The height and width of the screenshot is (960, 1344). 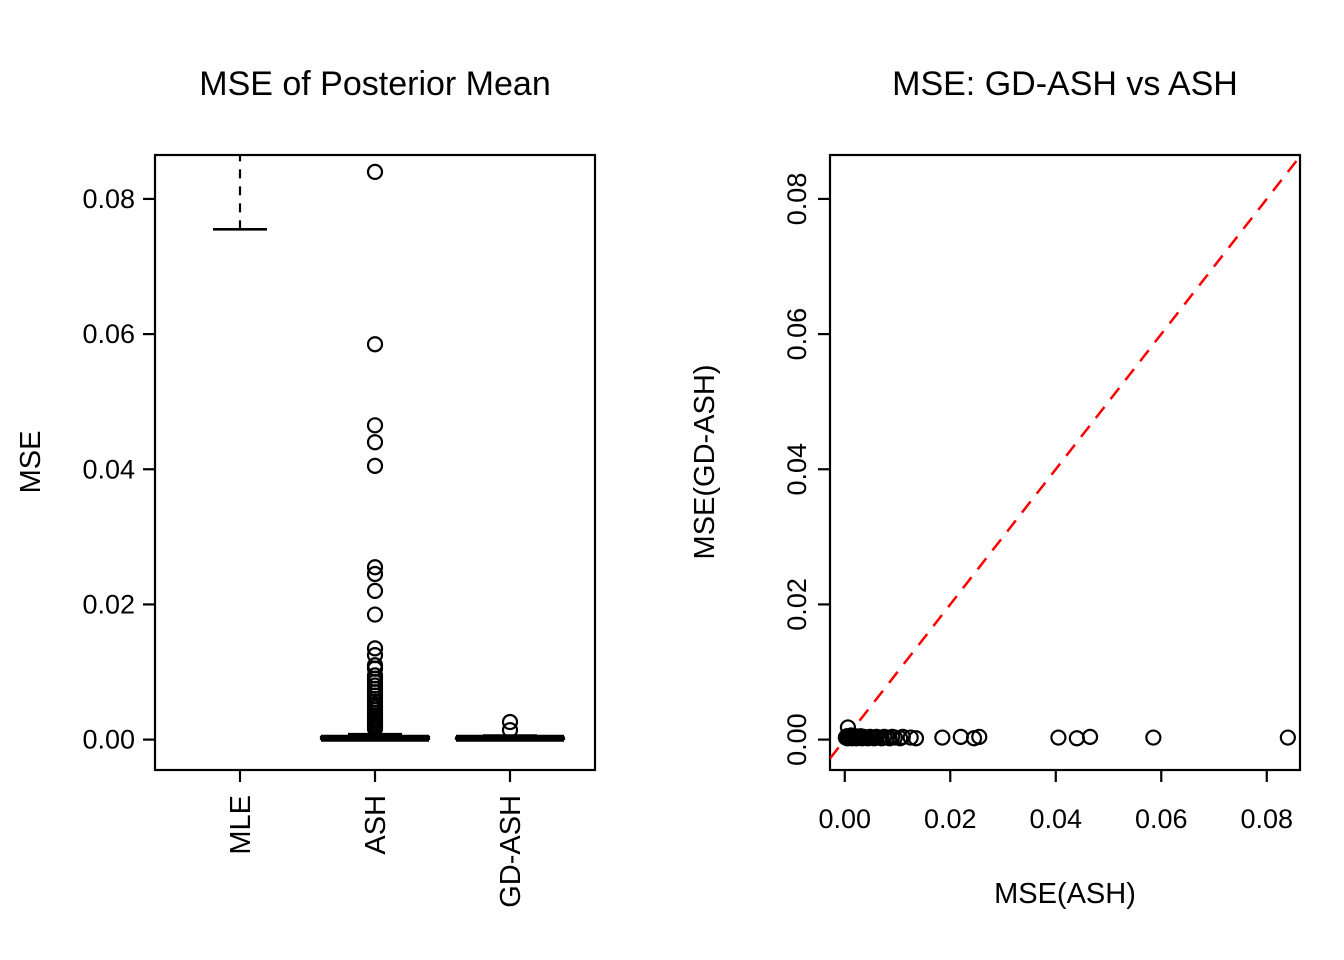 What do you see at coordinates (376, 825) in the screenshot?
I see `category-label: ASH` at bounding box center [376, 825].